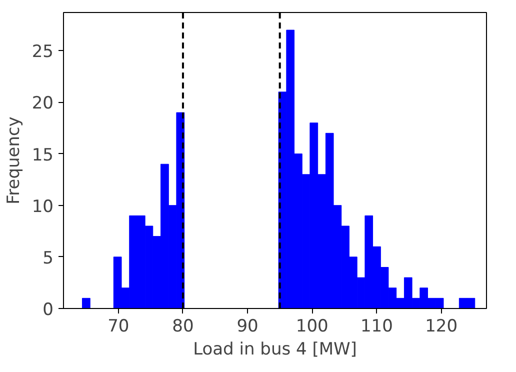 The image size is (516, 372). I want to click on x-tick-label: 100, so click(312, 326).